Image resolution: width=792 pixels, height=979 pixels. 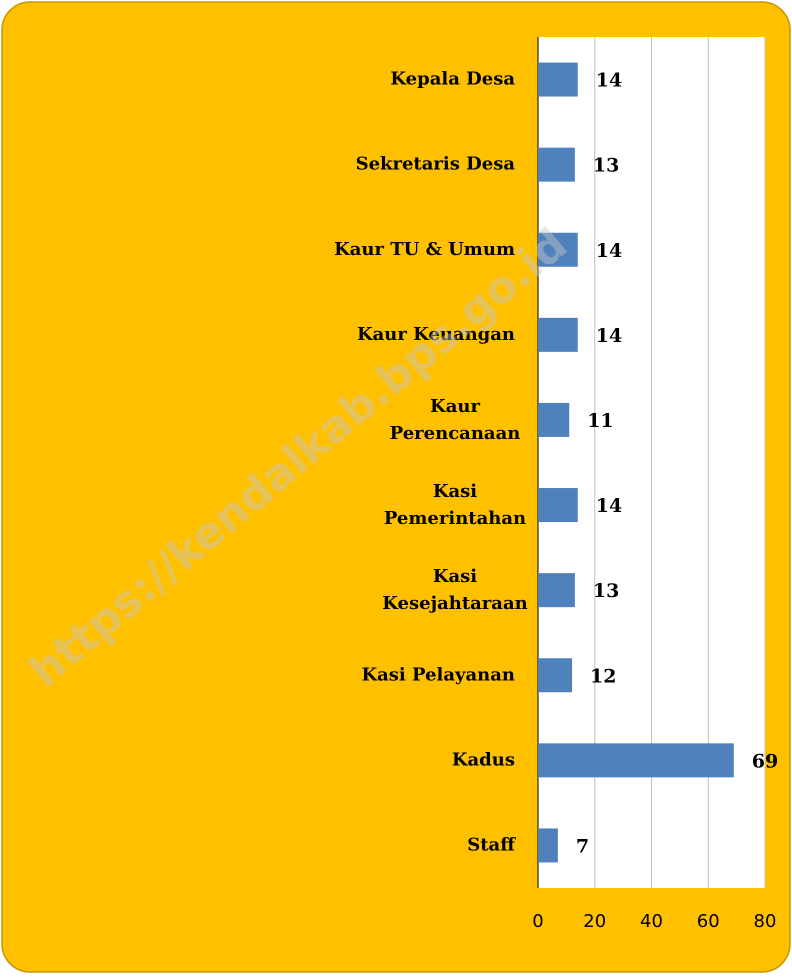 What do you see at coordinates (603, 676) in the screenshot?
I see `data-label: 12` at bounding box center [603, 676].